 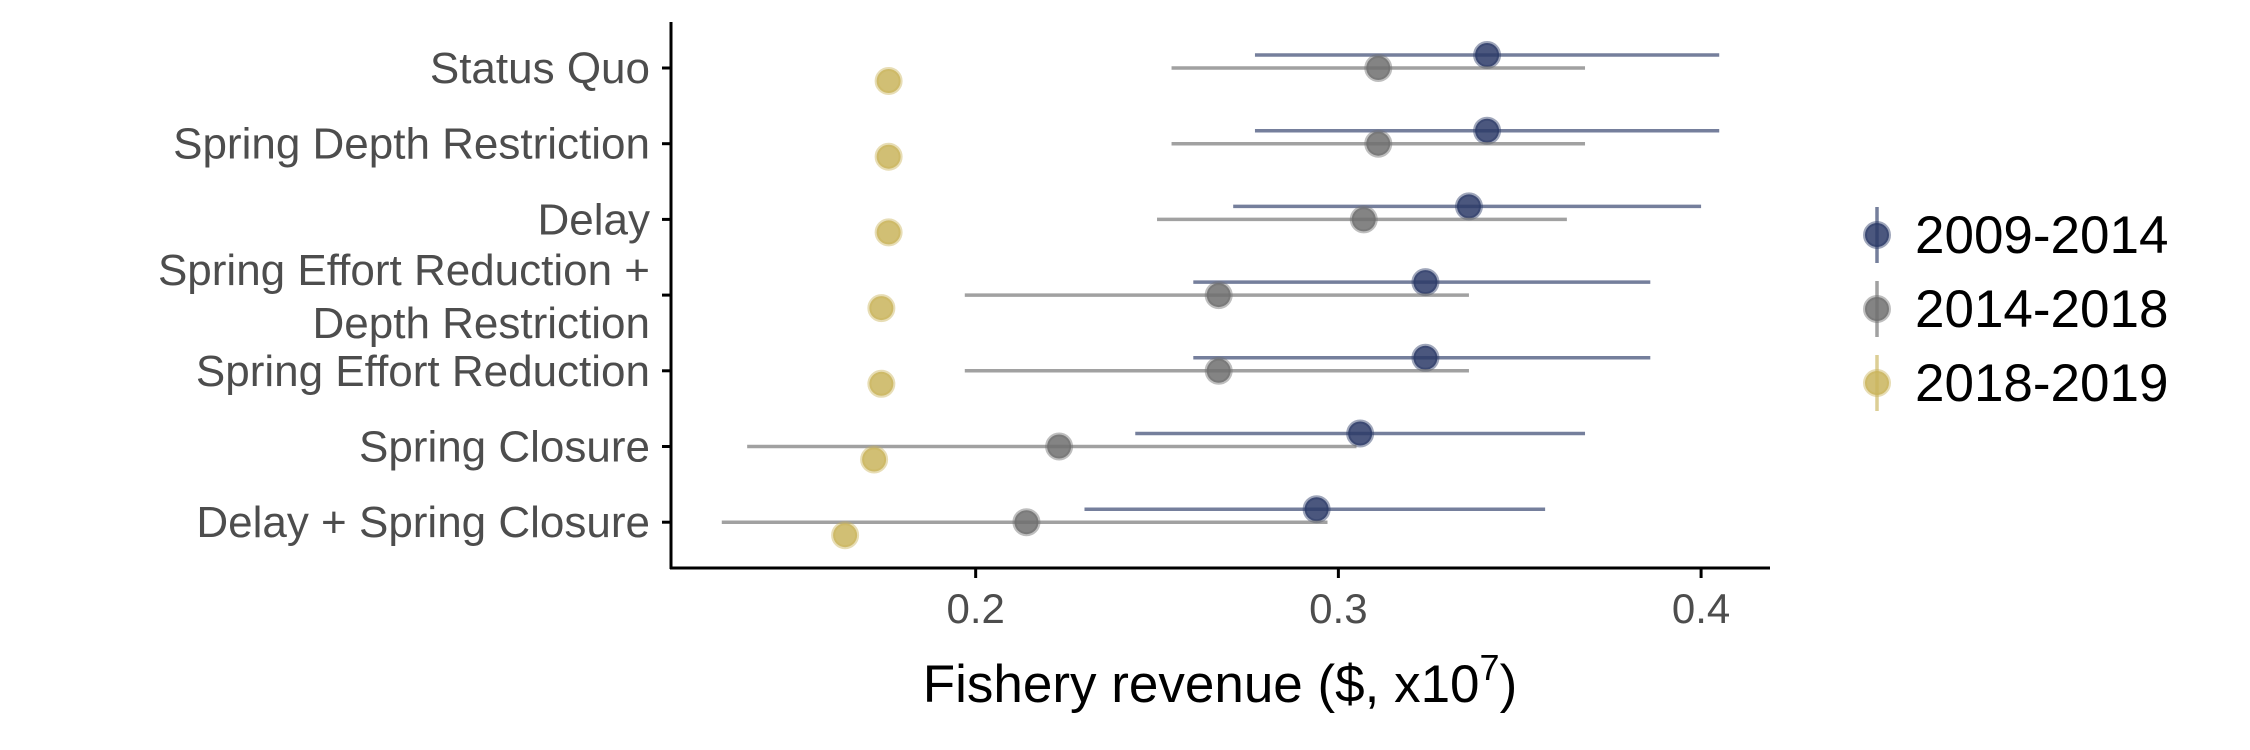 I want to click on x-axis-title-suffix: ), so click(x=1509, y=684).